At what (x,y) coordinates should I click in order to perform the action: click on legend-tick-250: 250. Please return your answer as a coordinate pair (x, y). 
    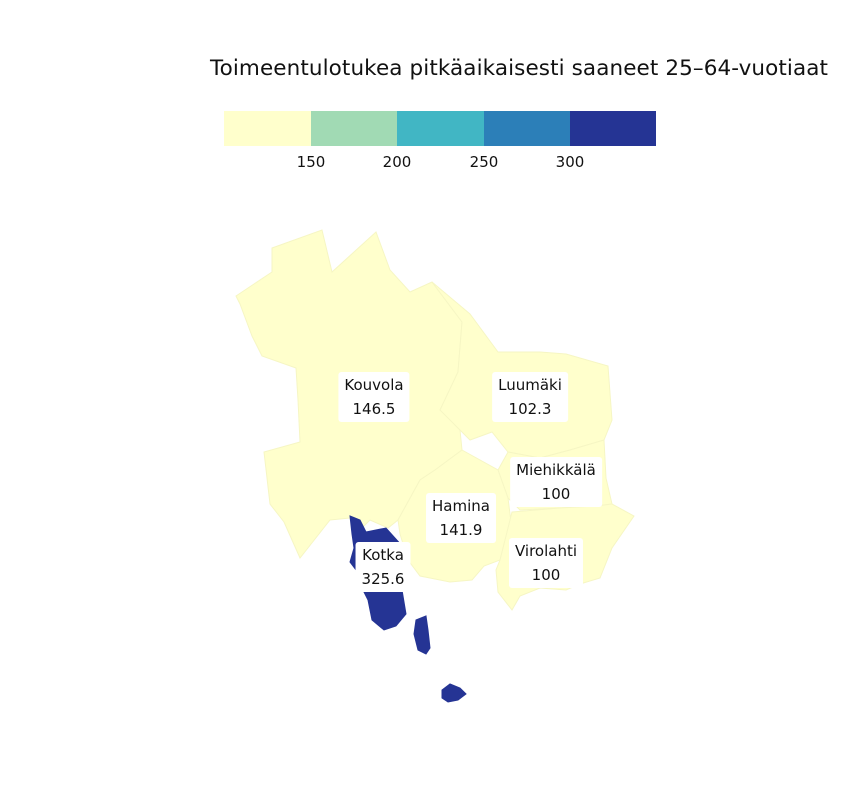
    Looking at the image, I should click on (484, 162).